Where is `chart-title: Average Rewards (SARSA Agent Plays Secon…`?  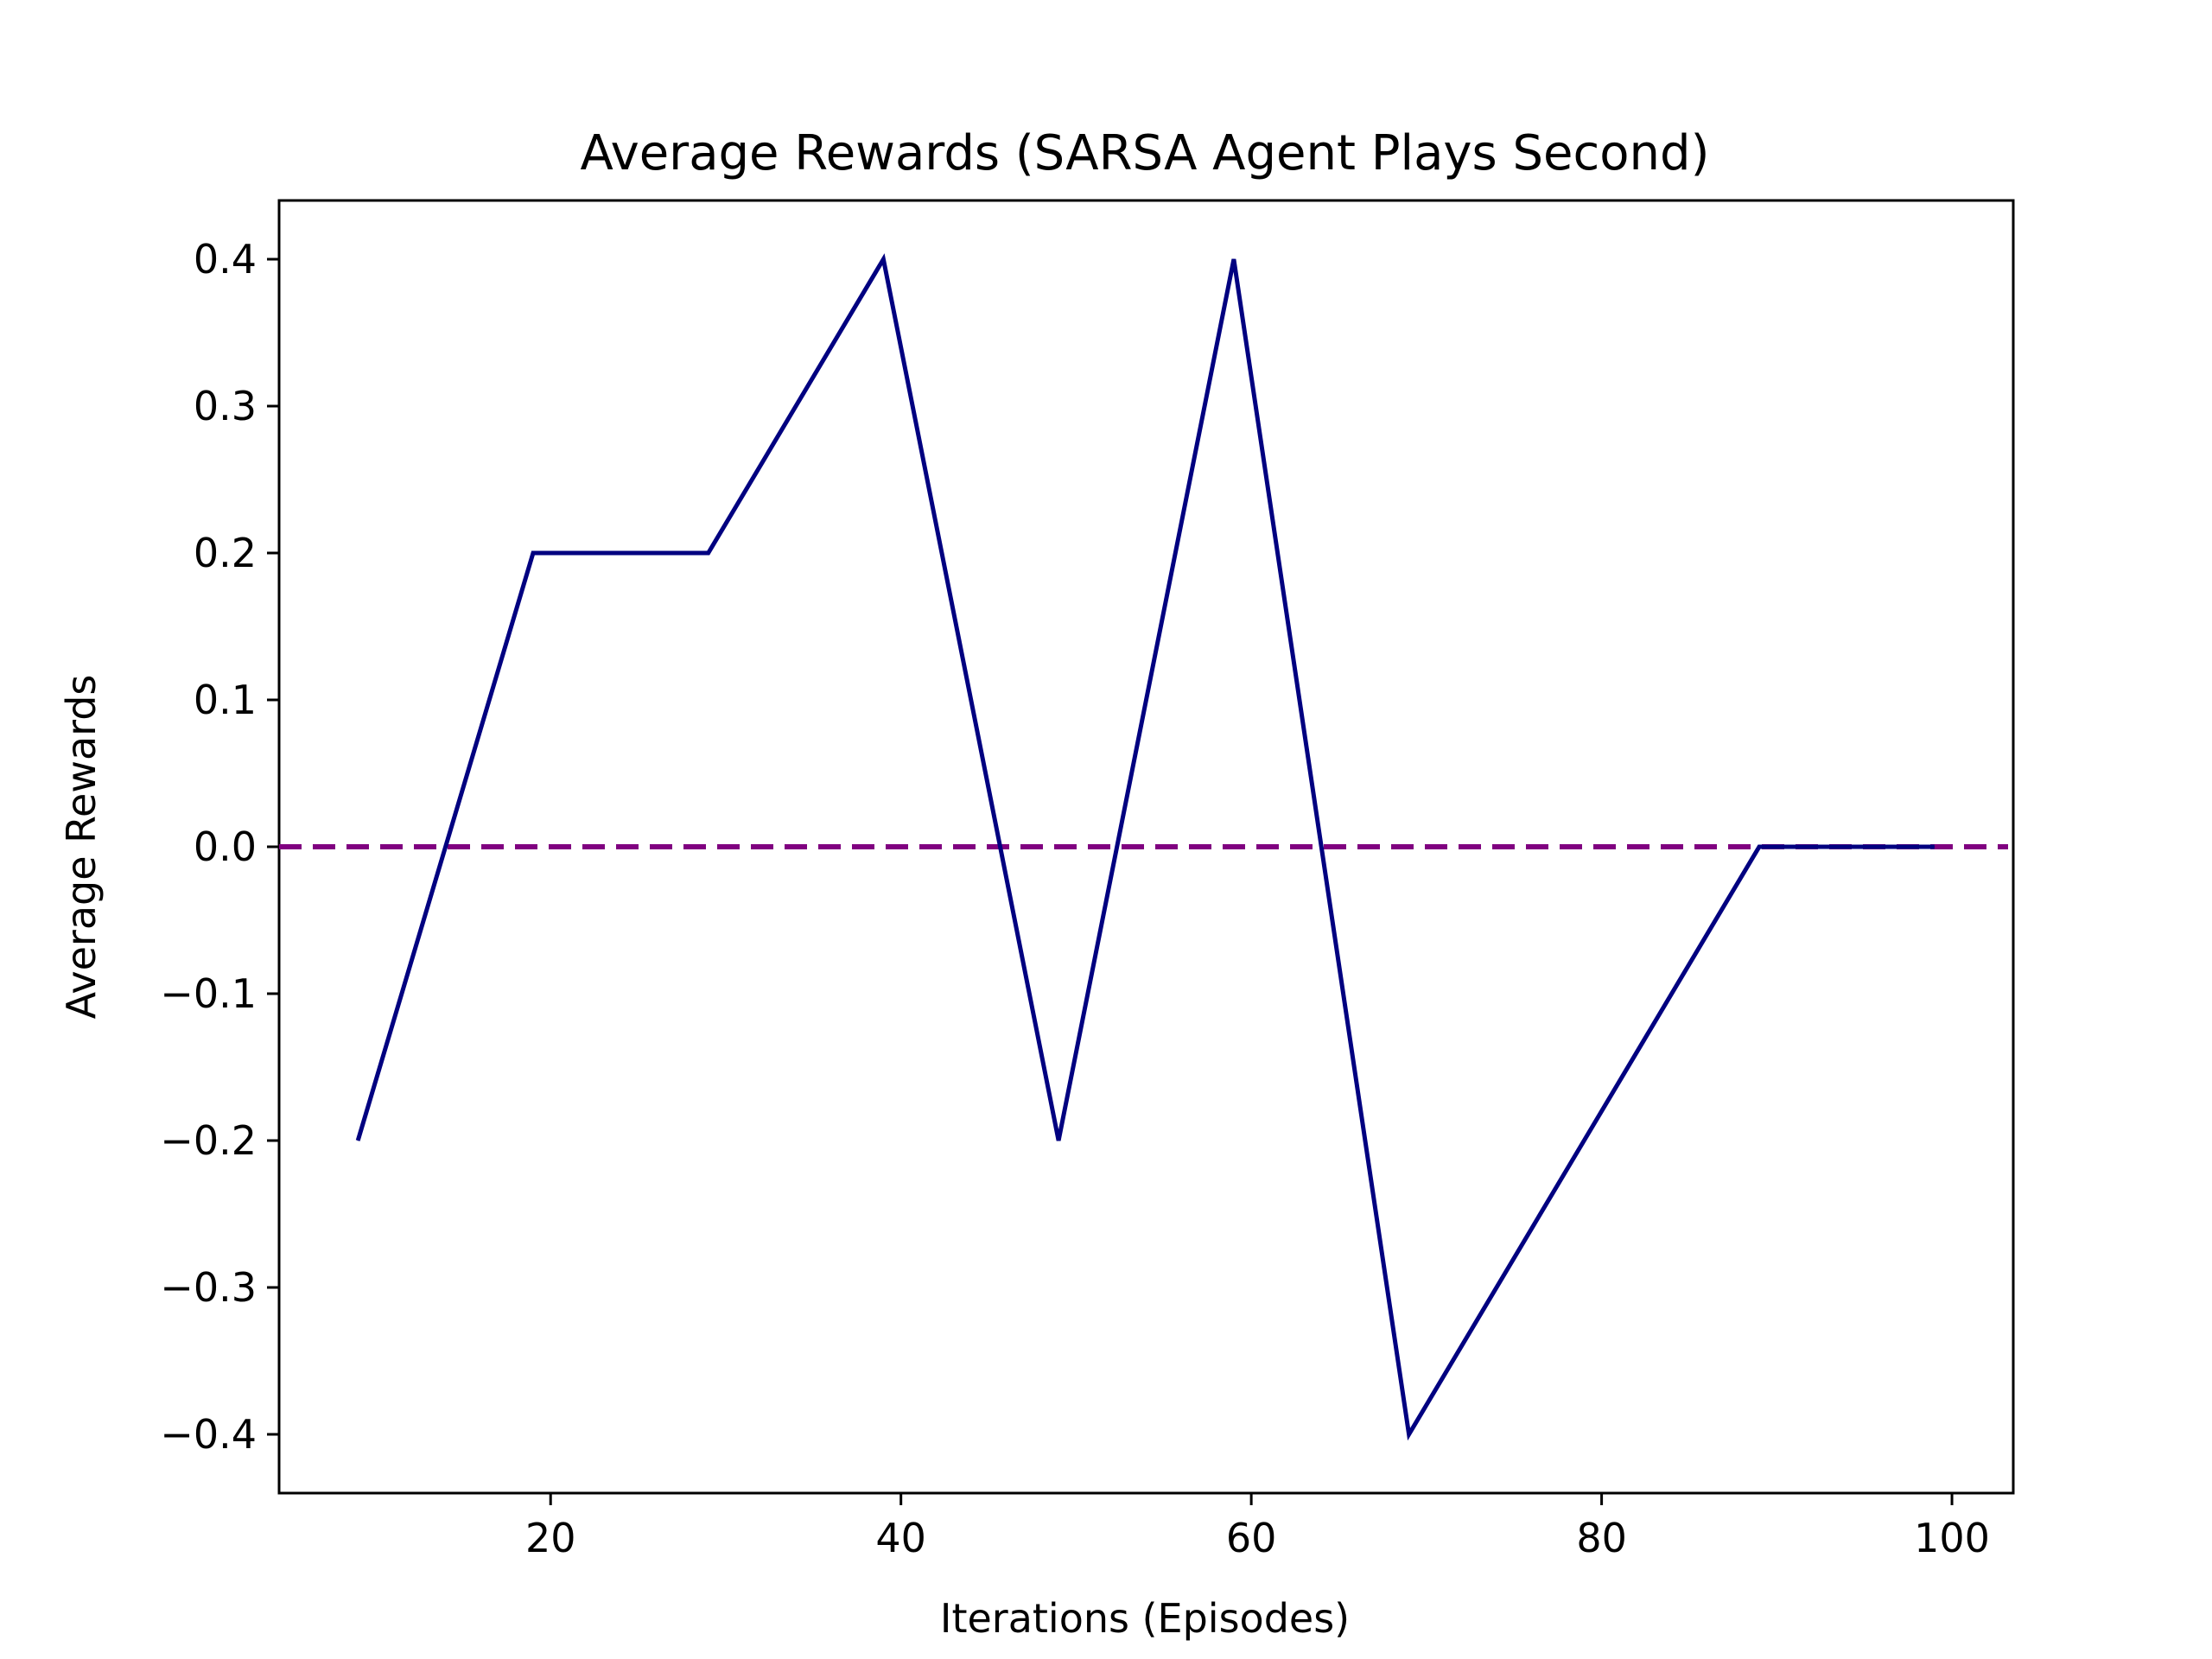 chart-title: Average Rewards (SARSA Agent Plays Secon… is located at coordinates (1145, 153).